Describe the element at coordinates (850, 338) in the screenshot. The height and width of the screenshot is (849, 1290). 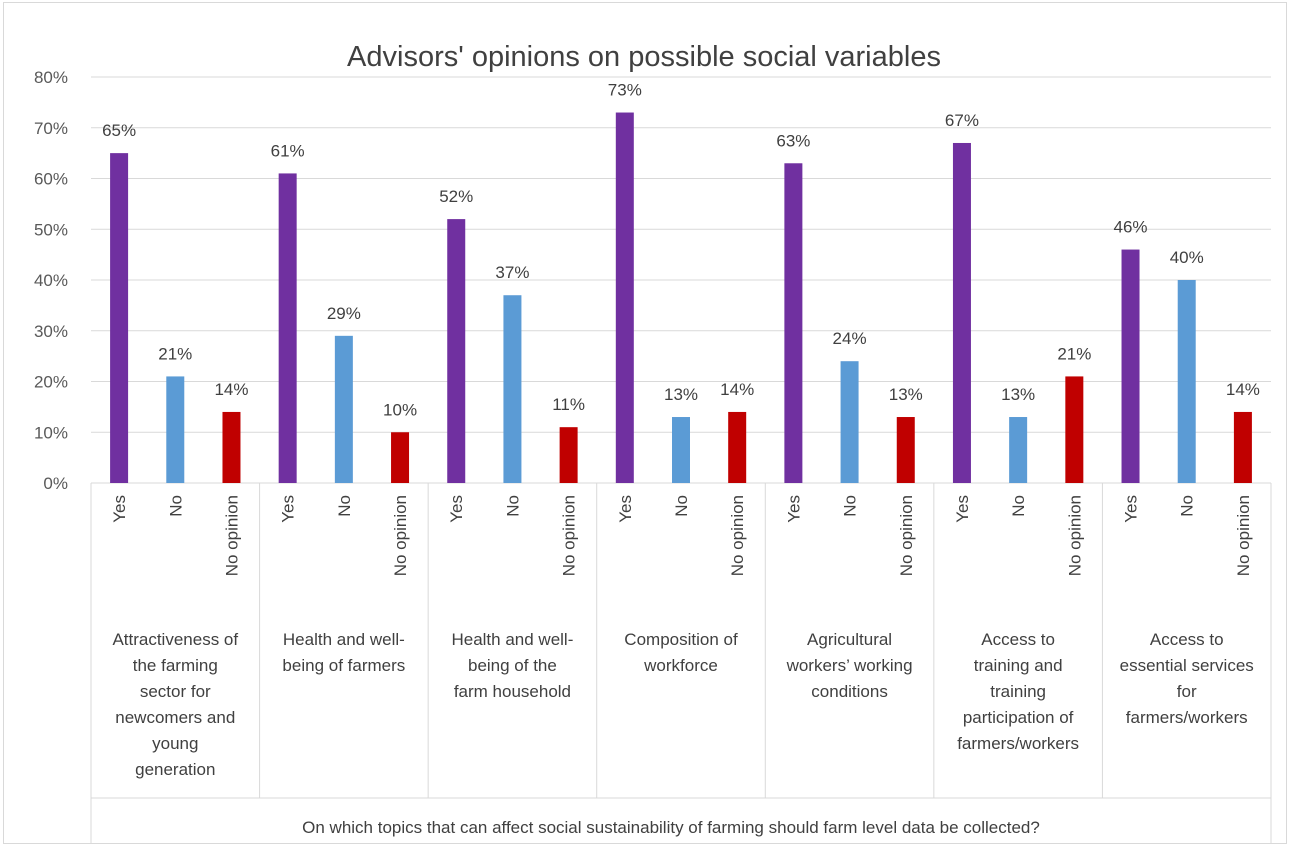
I see `data-label: 24%` at that location.